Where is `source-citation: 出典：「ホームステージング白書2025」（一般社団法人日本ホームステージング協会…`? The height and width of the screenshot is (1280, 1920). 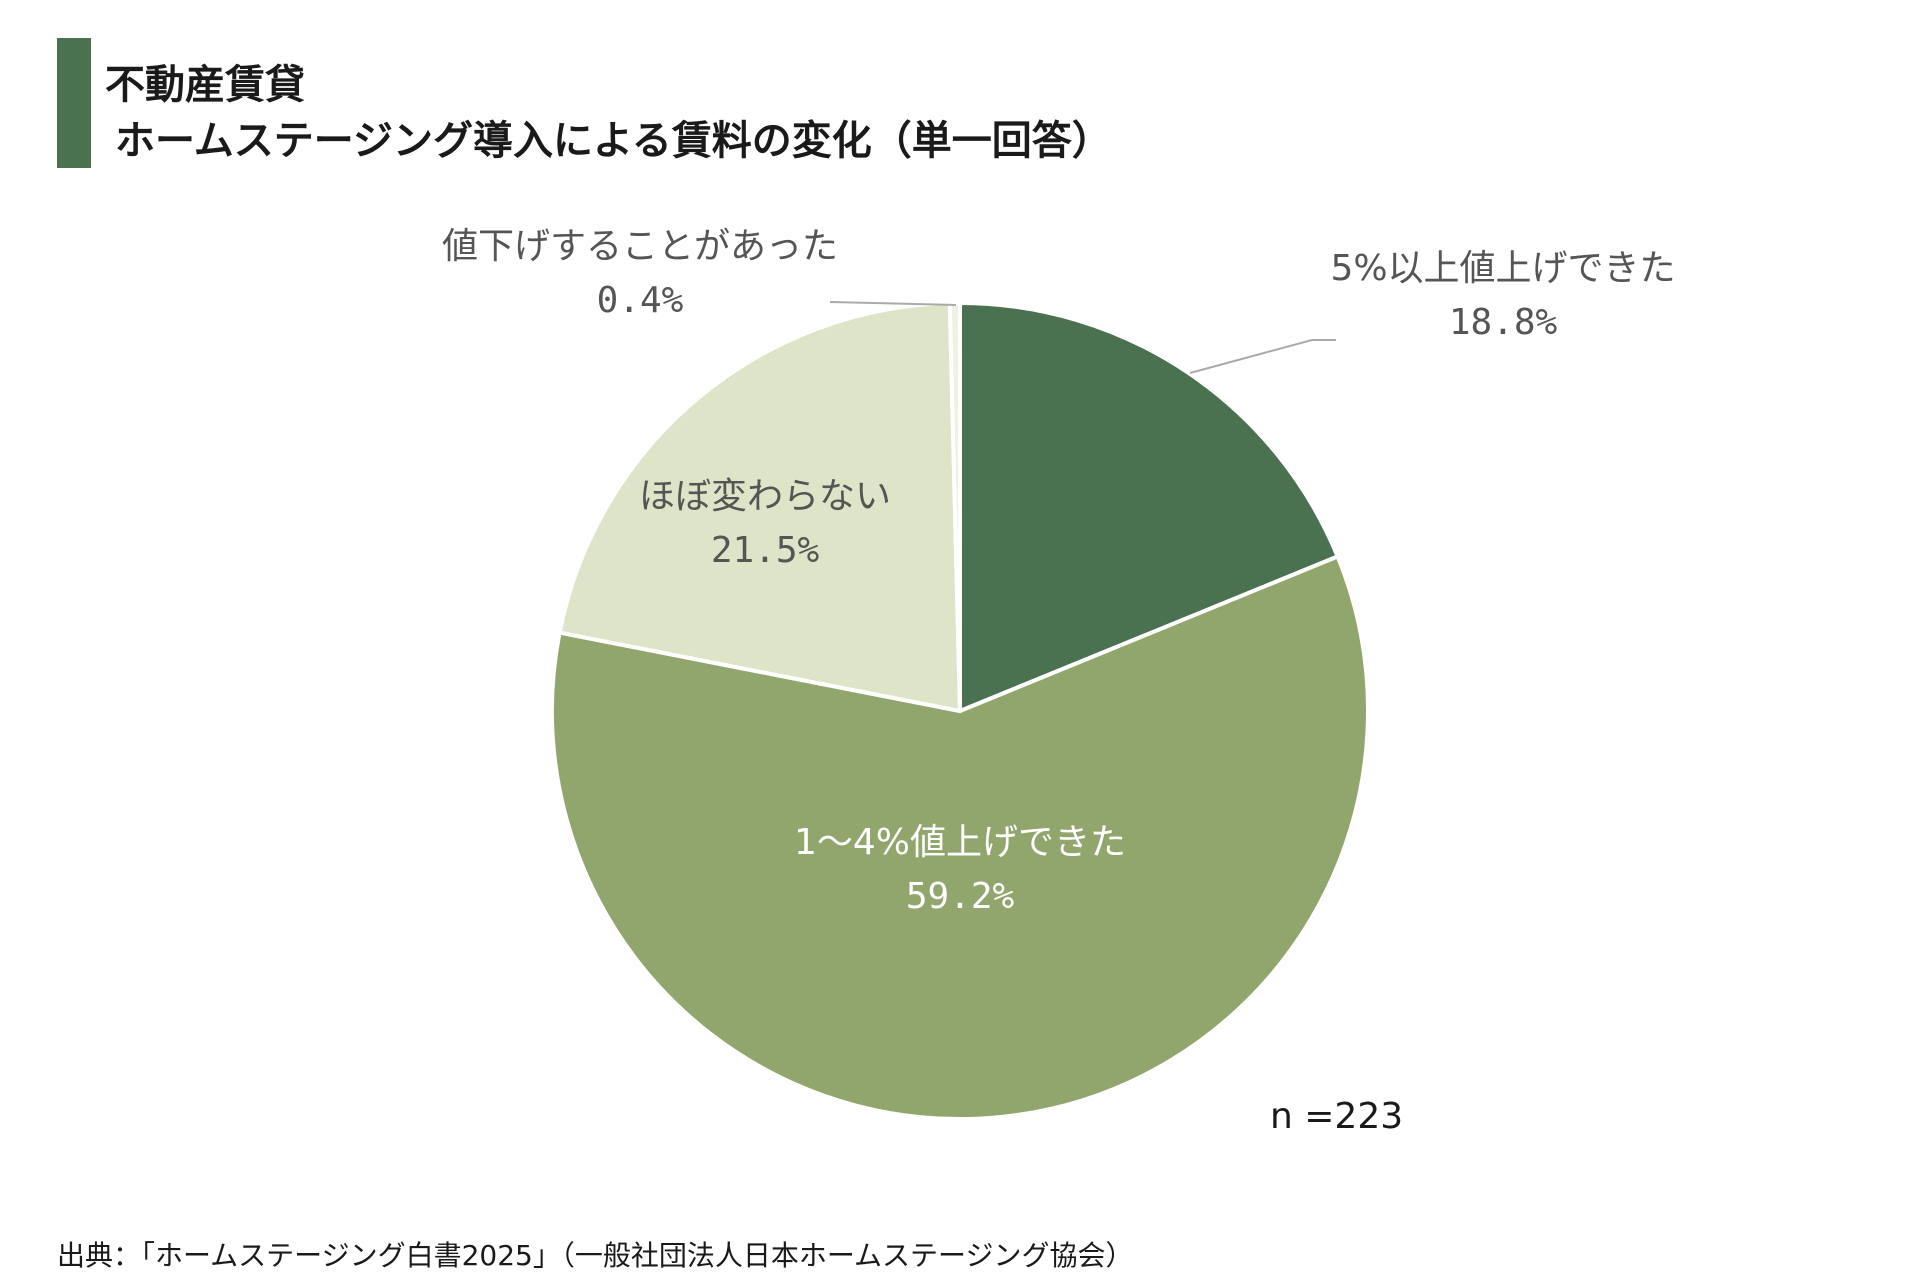
source-citation: 出典：「ホームステージング白書2025」（一般社団法人日本ホームステージング協会… is located at coordinates (595, 1255).